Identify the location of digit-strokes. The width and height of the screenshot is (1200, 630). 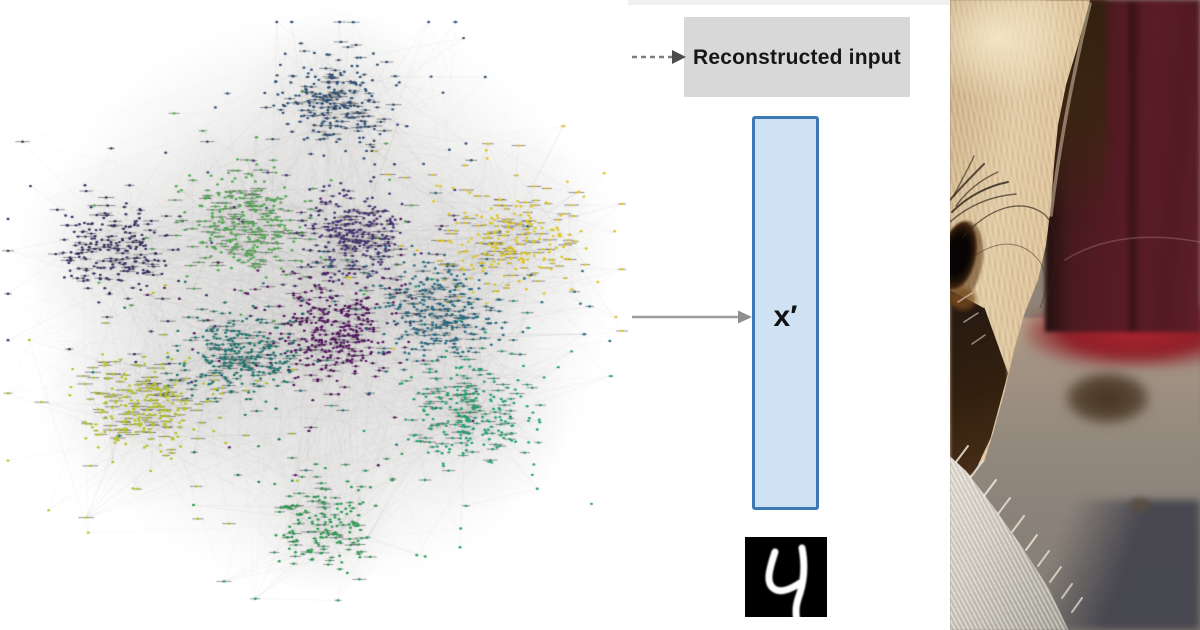
(786, 585).